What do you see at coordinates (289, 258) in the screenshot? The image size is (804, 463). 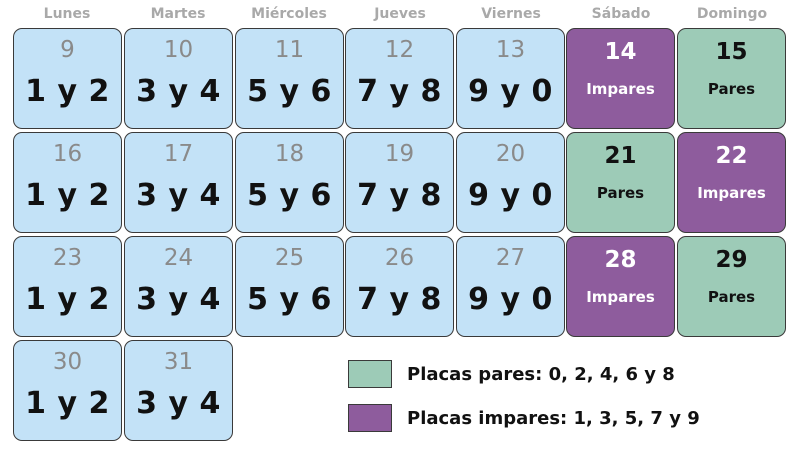 I see `day-number: 25` at bounding box center [289, 258].